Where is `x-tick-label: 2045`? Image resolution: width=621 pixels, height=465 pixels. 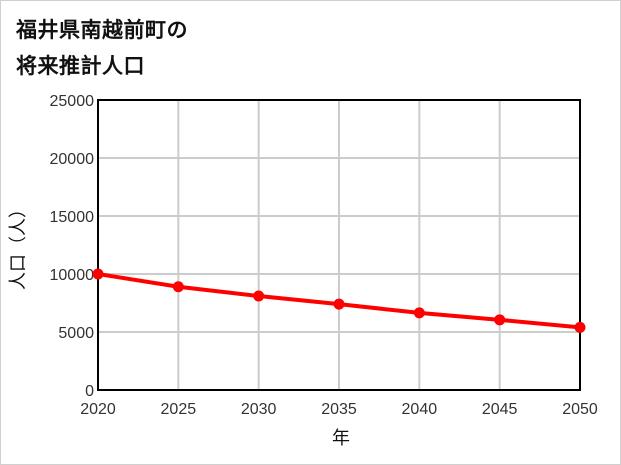
x-tick-label: 2045 is located at coordinates (500, 409).